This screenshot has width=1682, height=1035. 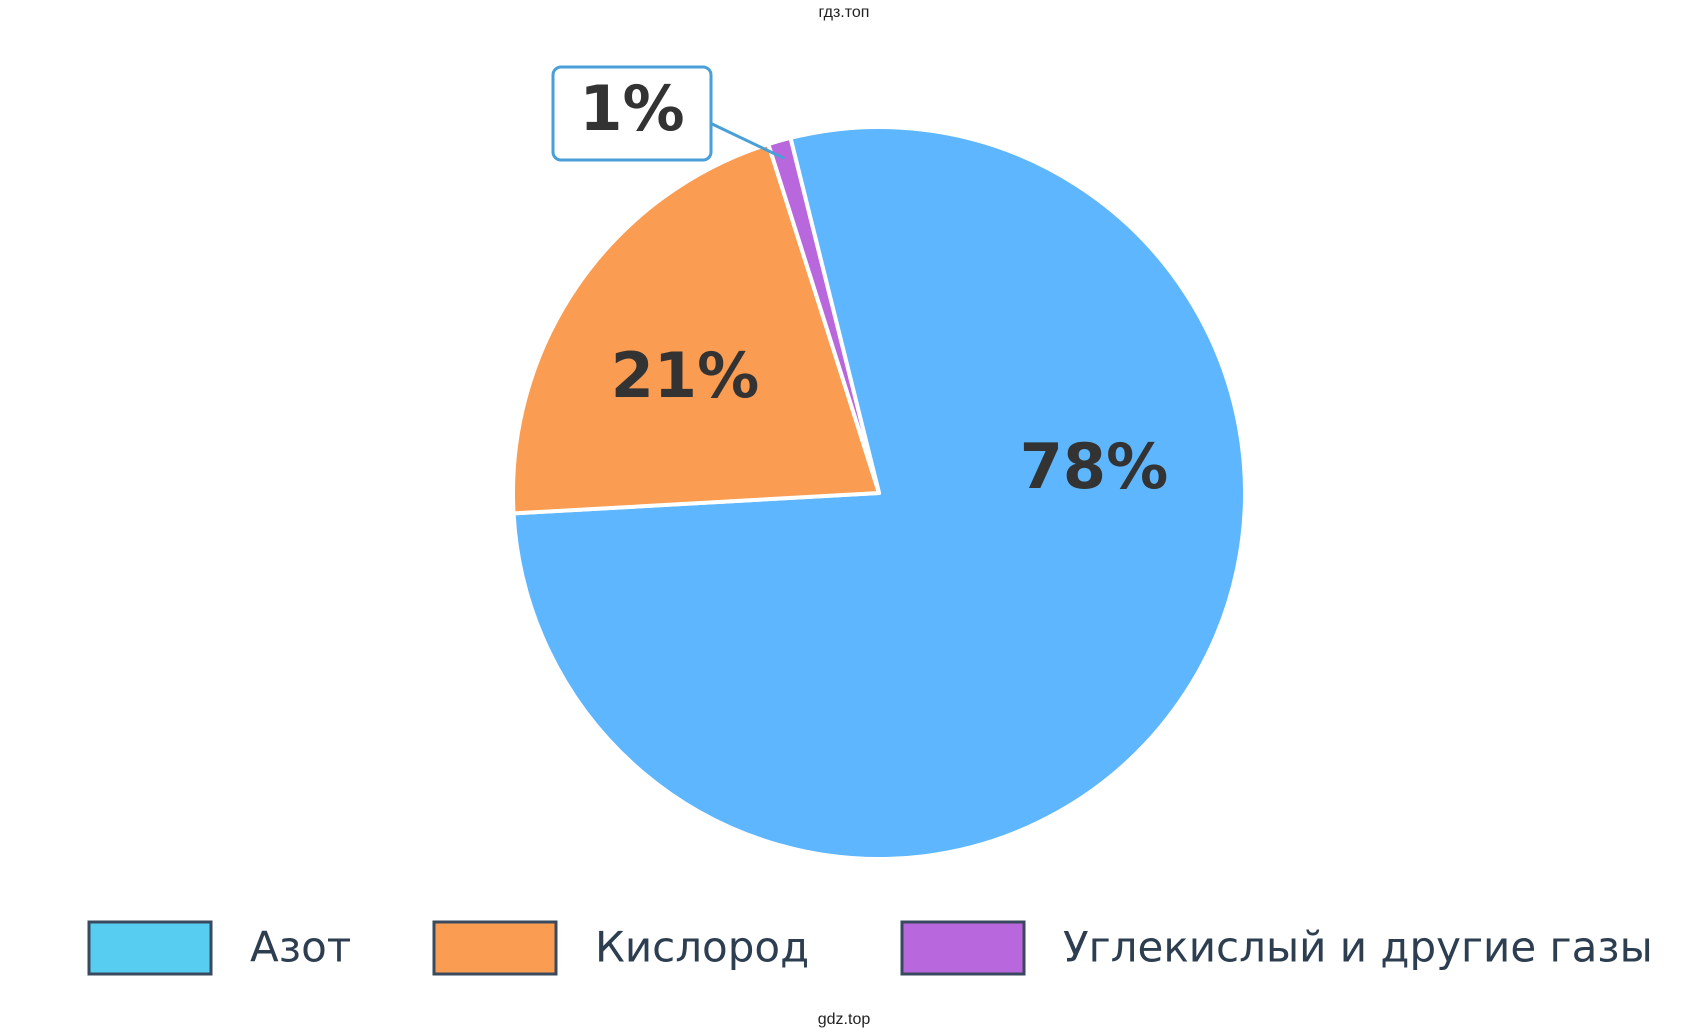 What do you see at coordinates (747, 140) in the screenshot?
I see `callout-line` at bounding box center [747, 140].